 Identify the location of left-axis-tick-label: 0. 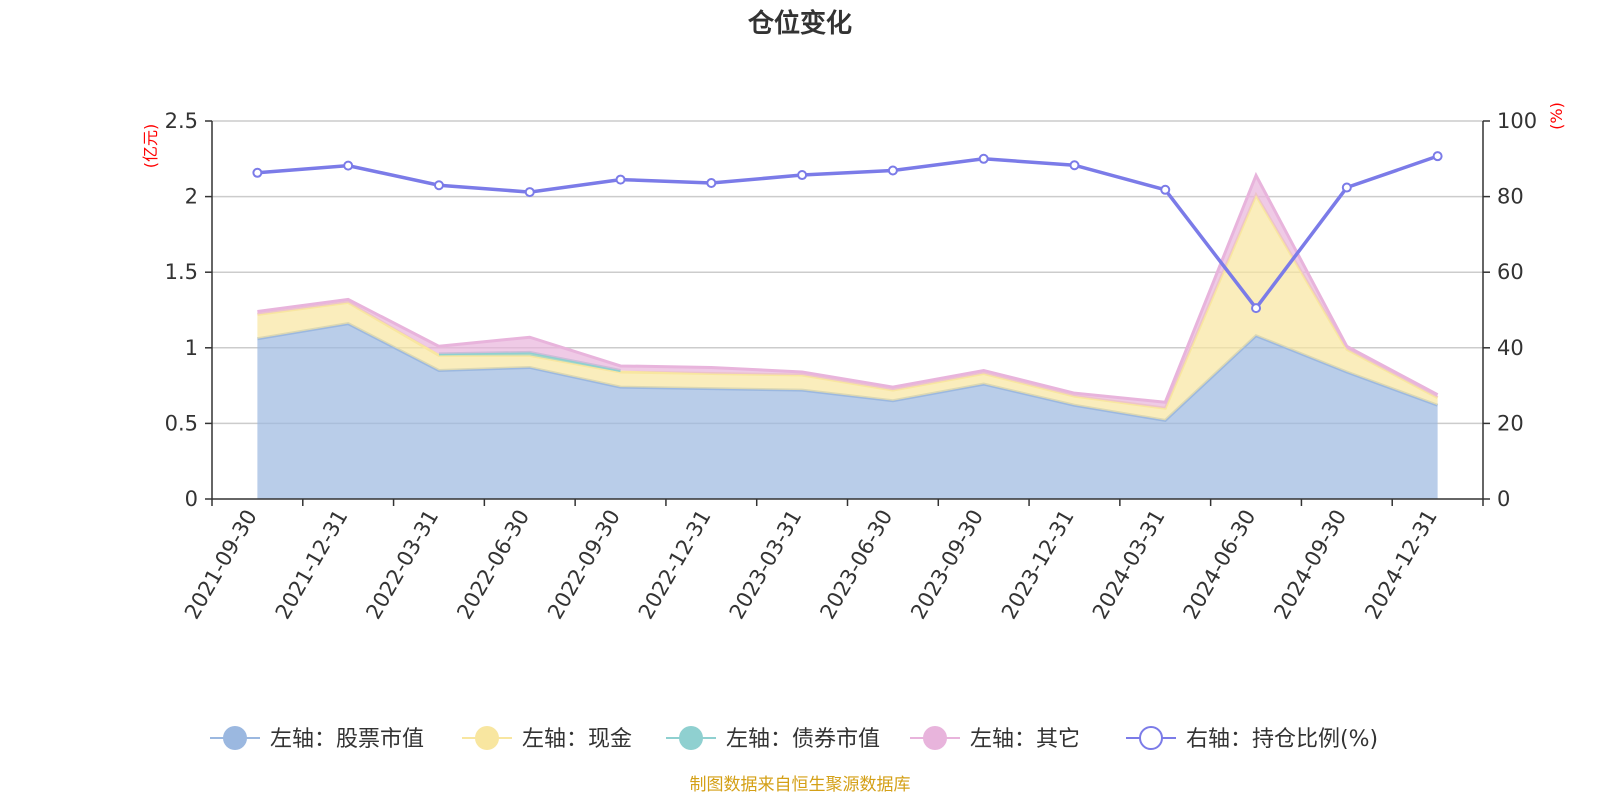
(191, 499).